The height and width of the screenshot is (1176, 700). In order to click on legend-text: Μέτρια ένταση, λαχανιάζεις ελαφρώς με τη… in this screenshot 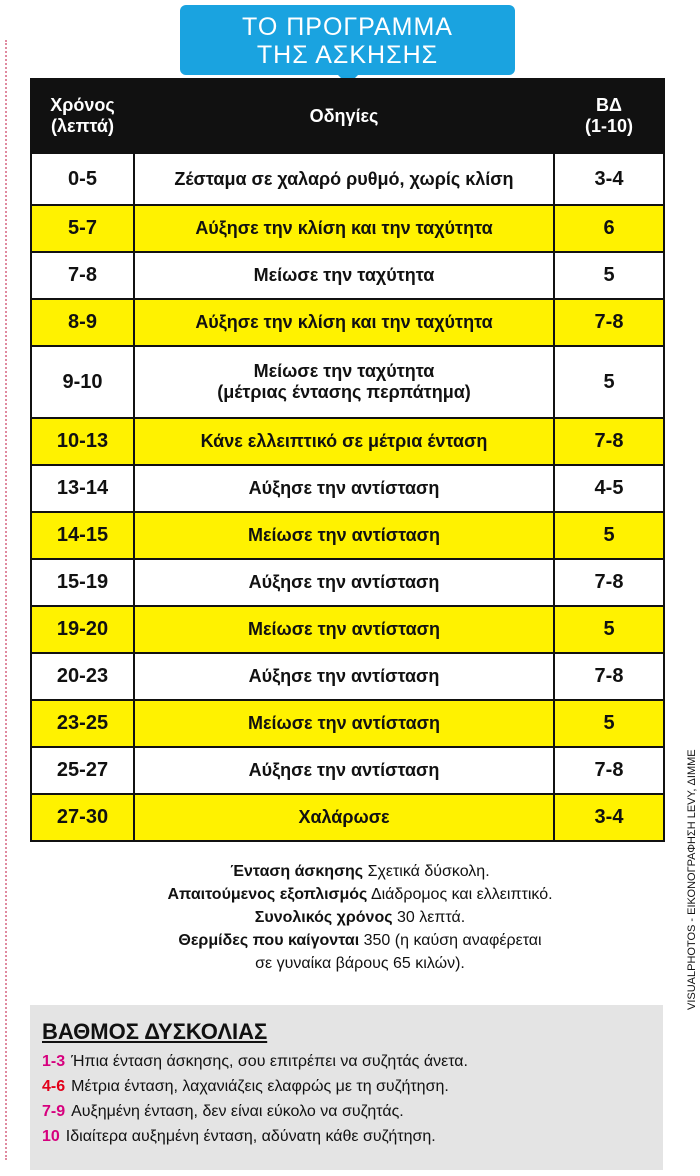, I will do `click(260, 1086)`.